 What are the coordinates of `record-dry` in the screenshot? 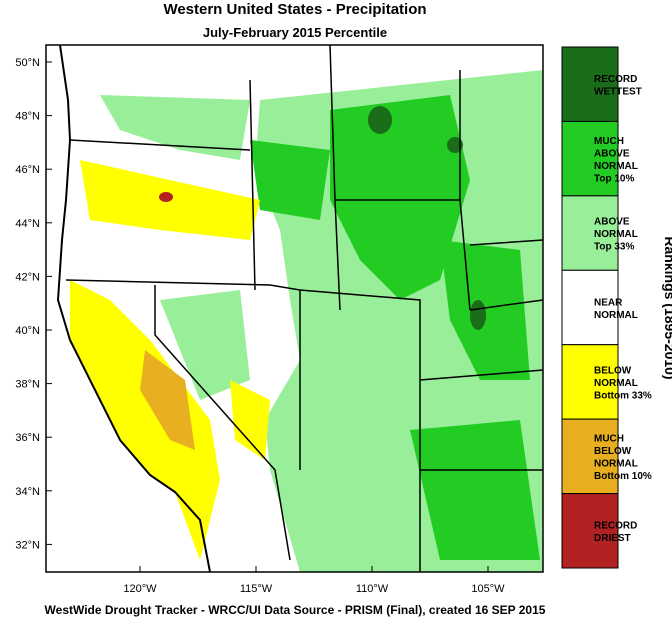 It's located at (166, 197).